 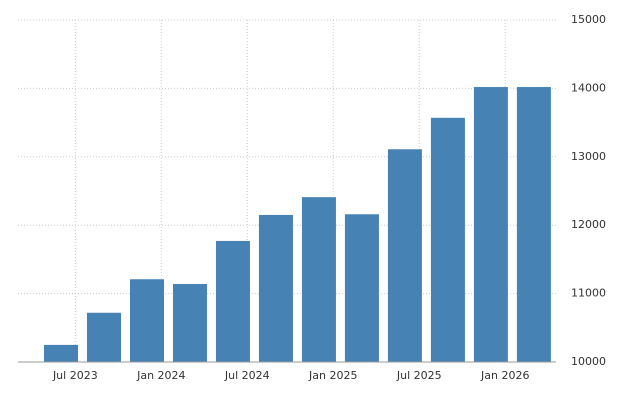 What do you see at coordinates (75, 375) in the screenshot?
I see `x-tick-label: Jul 2023` at bounding box center [75, 375].